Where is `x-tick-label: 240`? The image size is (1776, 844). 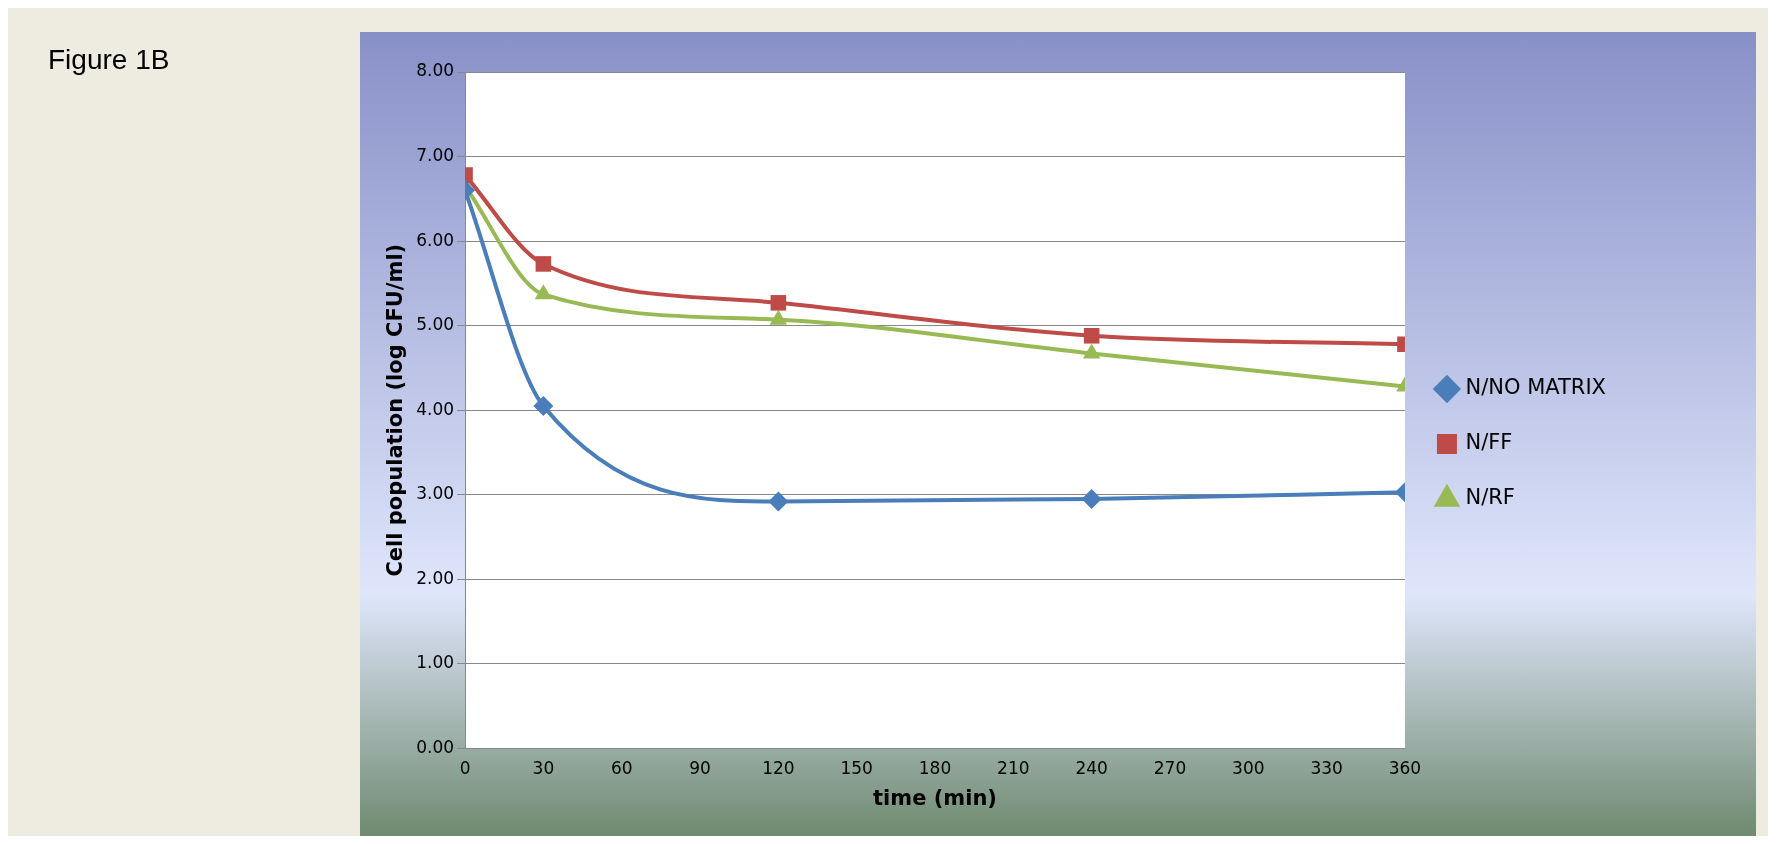 x-tick-label: 240 is located at coordinates (1091, 768).